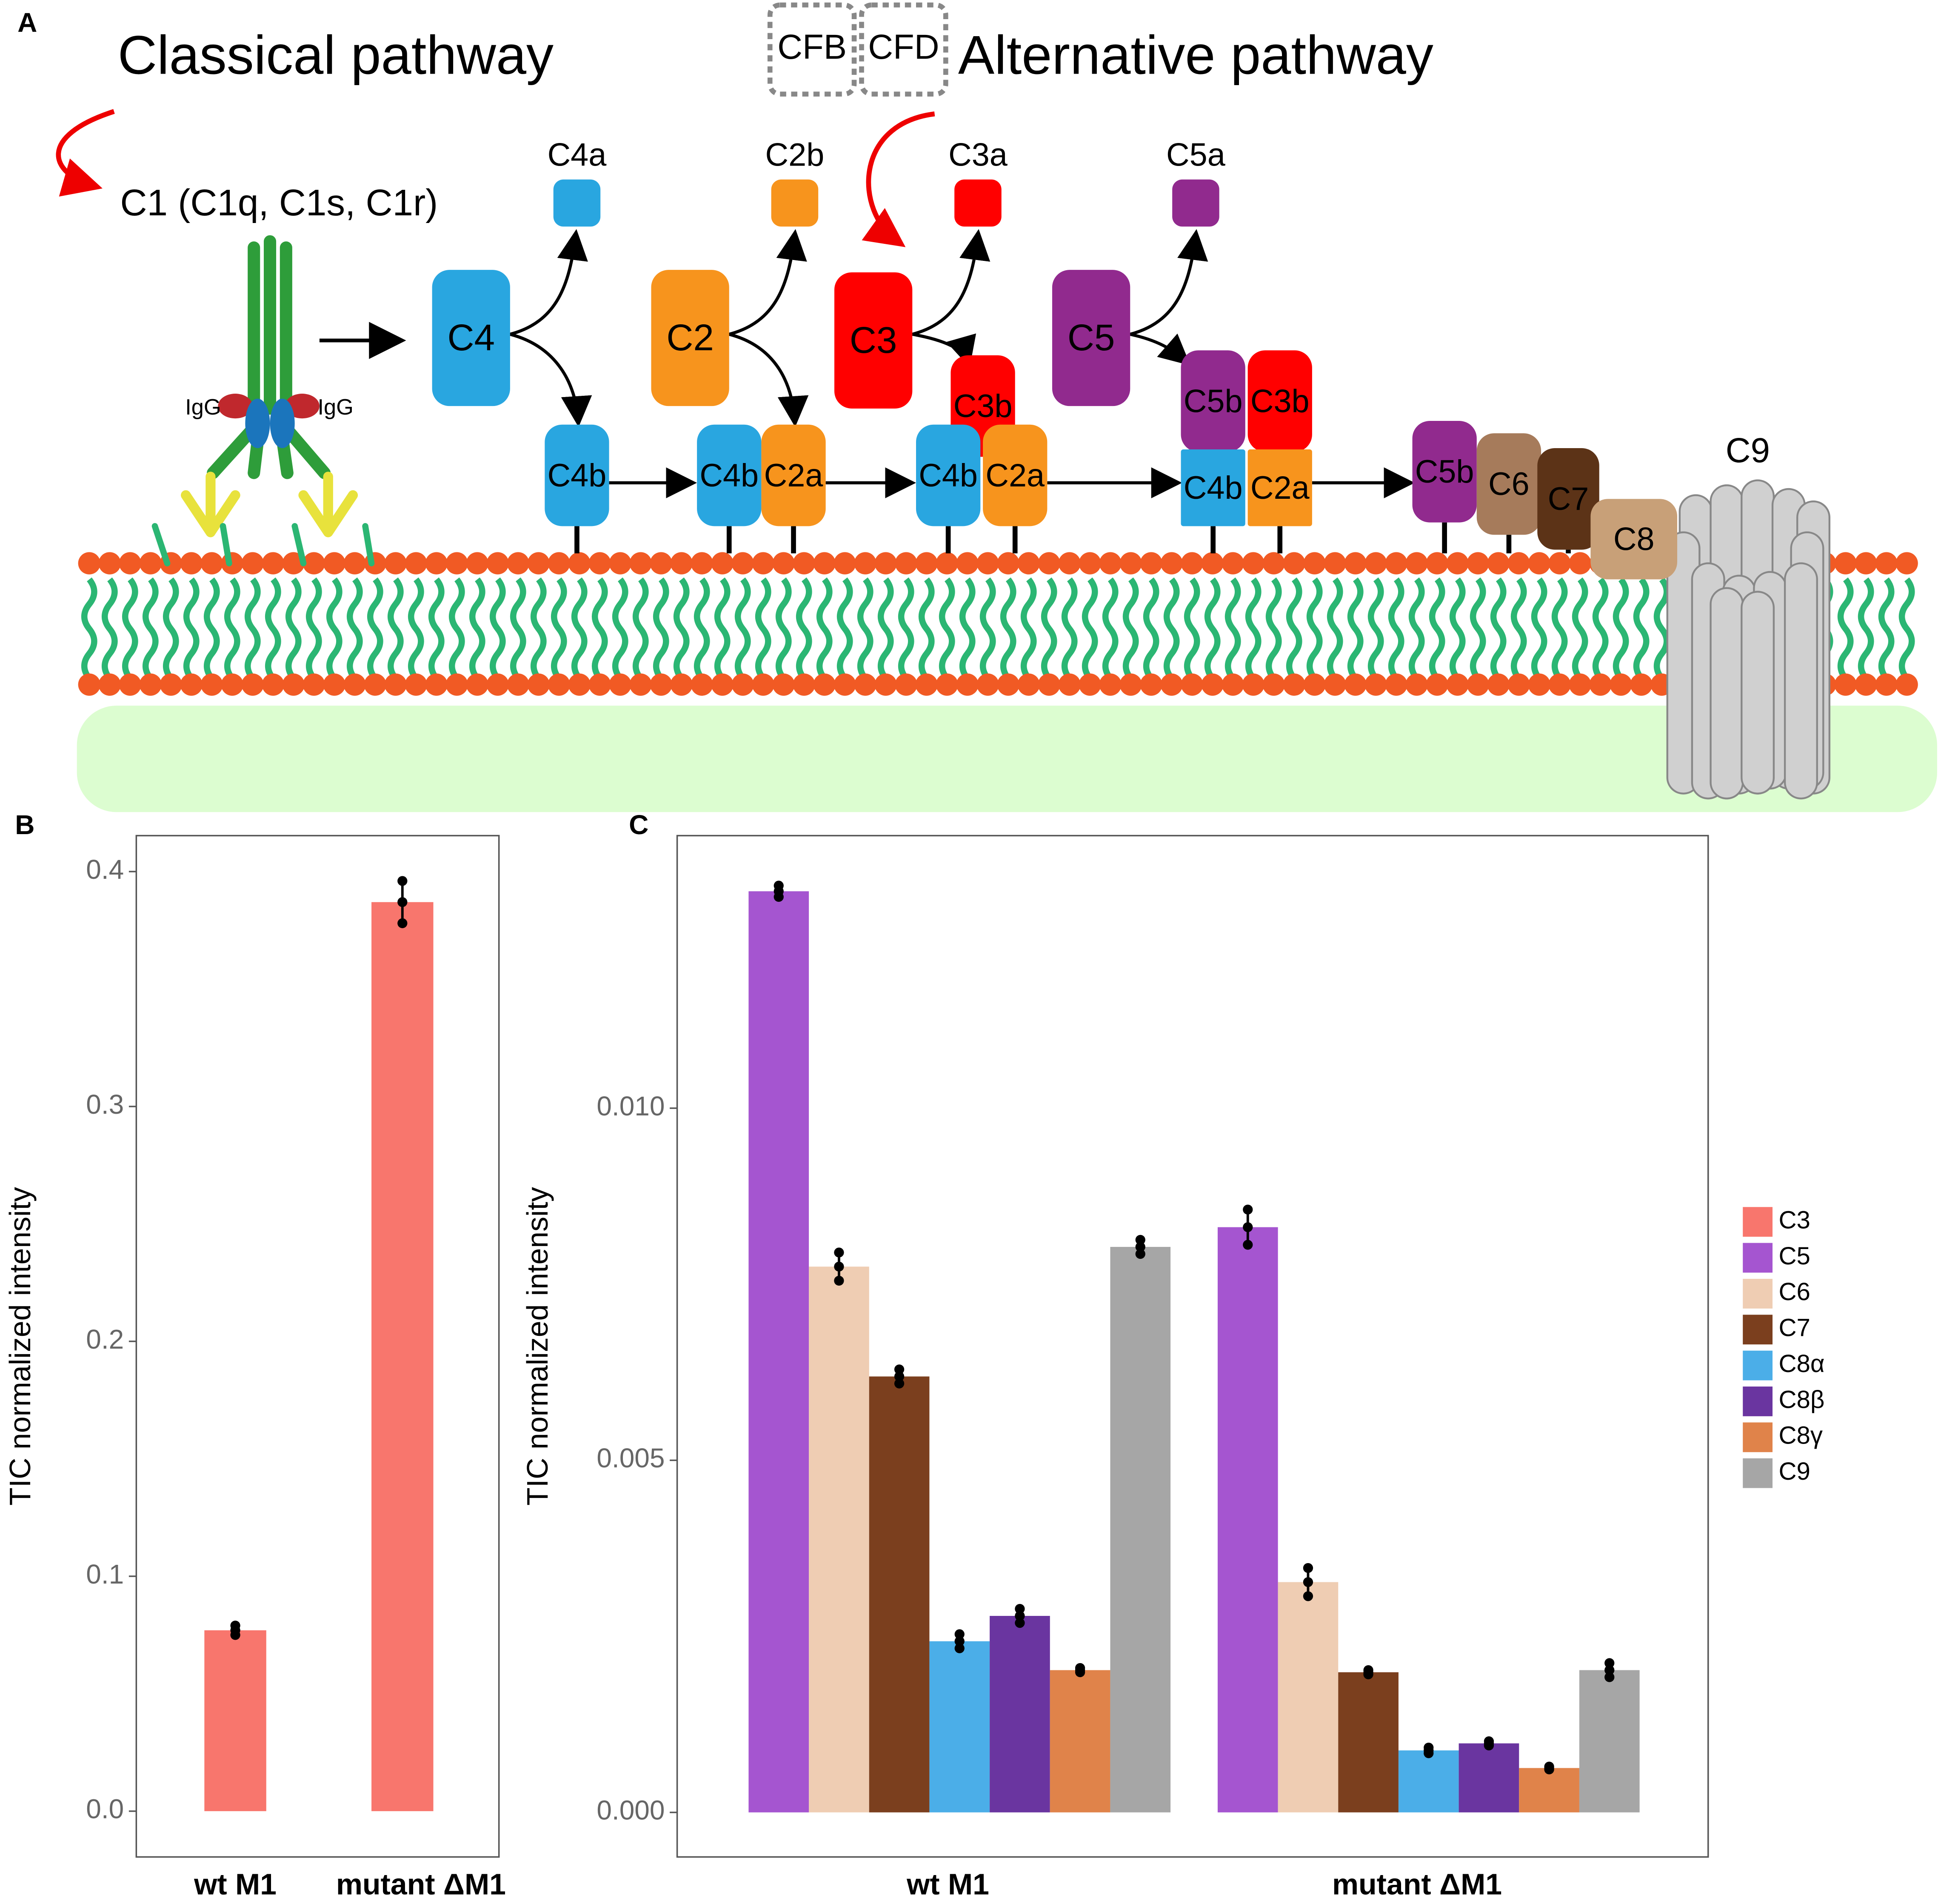 The height and width of the screenshot is (1904, 1941). What do you see at coordinates (1802, 1364) in the screenshot?
I see `legend-label: C8α` at bounding box center [1802, 1364].